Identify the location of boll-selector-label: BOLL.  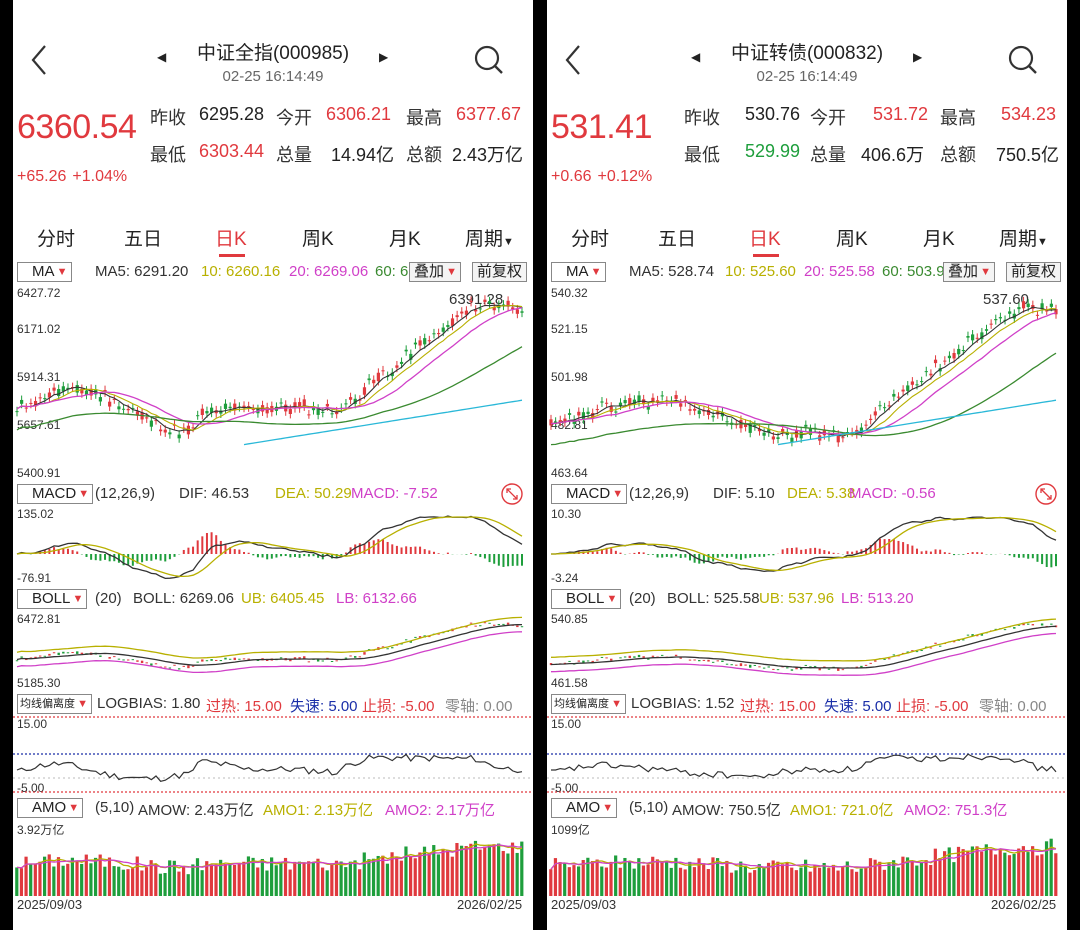
(585, 598).